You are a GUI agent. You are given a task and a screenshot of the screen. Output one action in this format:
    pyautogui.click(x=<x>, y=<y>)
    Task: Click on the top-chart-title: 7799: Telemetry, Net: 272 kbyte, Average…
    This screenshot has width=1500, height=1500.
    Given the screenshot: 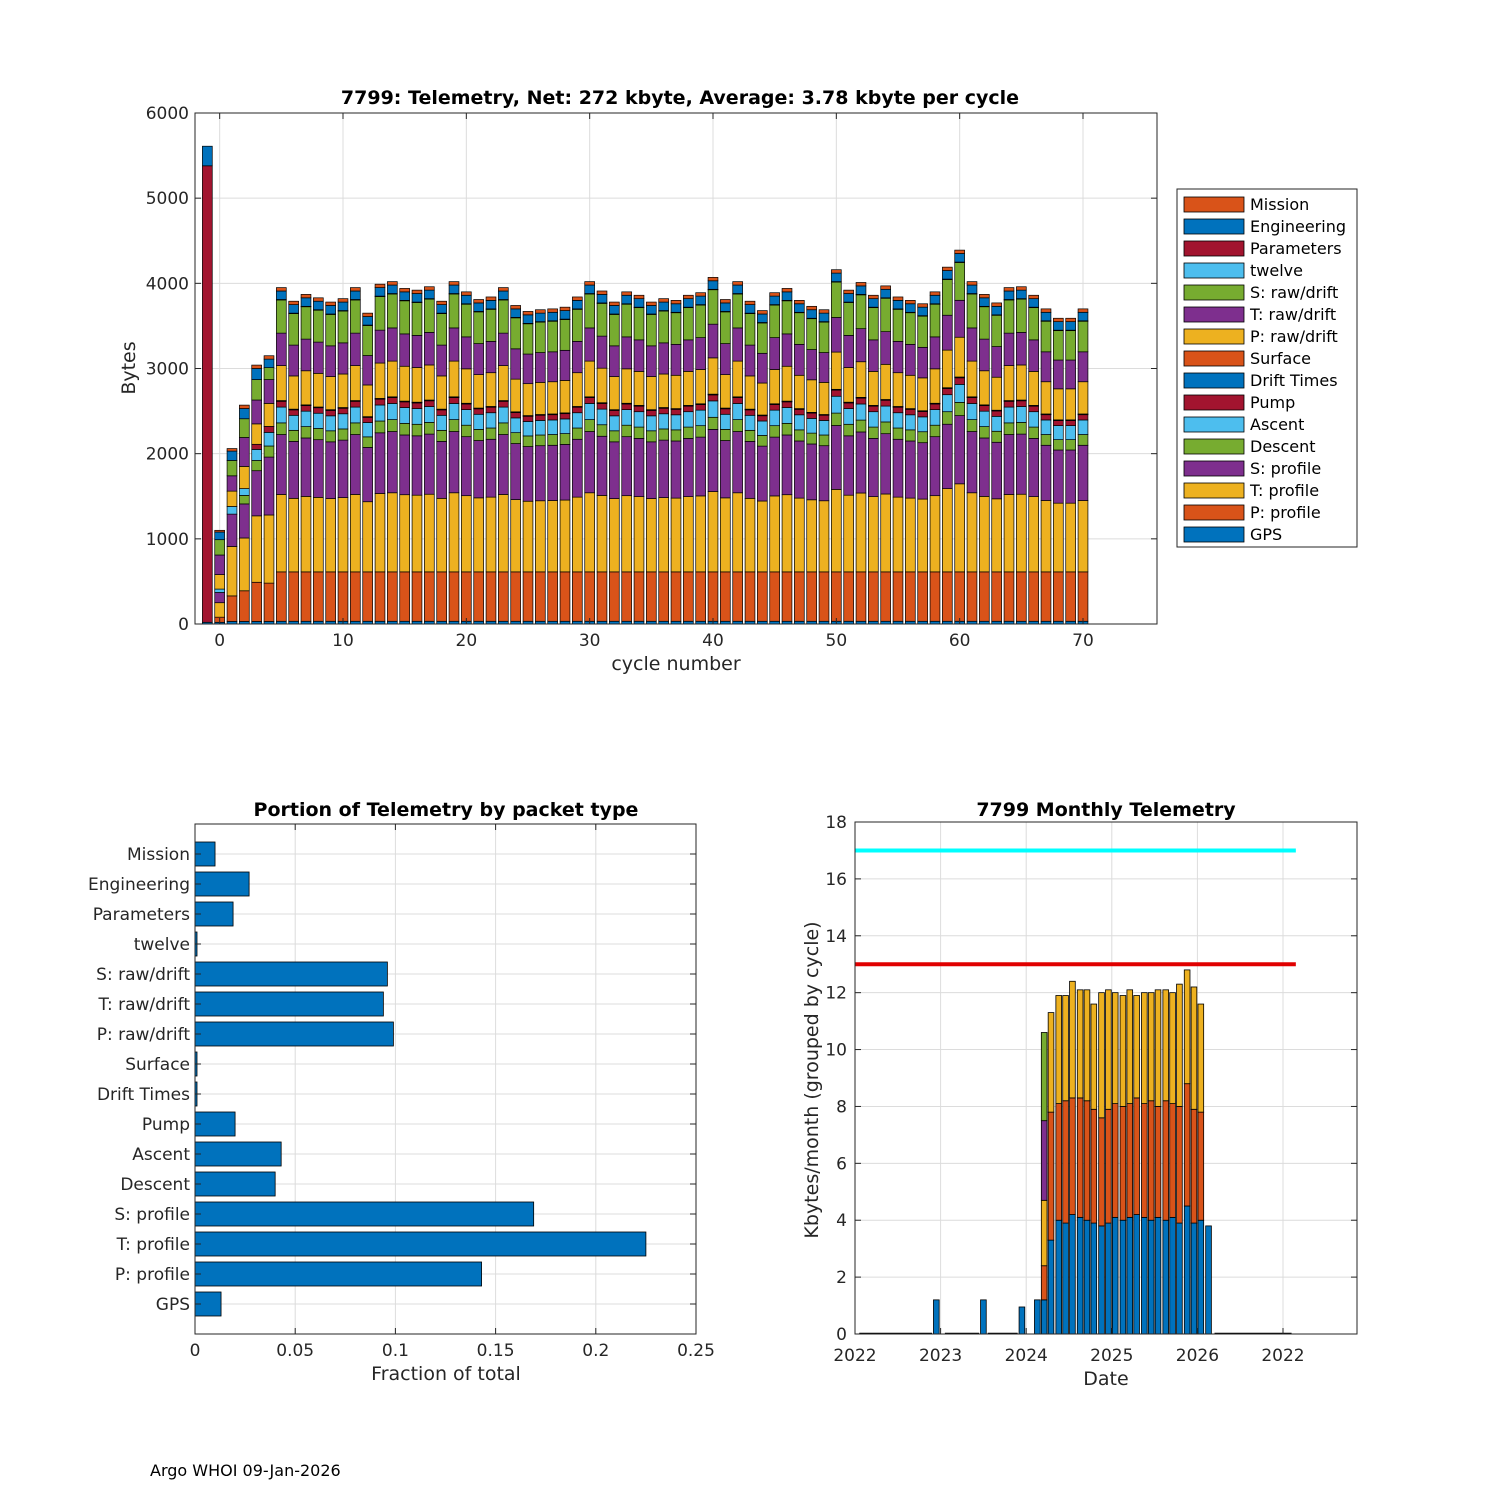 What is the action you would take?
    pyautogui.click(x=680, y=98)
    